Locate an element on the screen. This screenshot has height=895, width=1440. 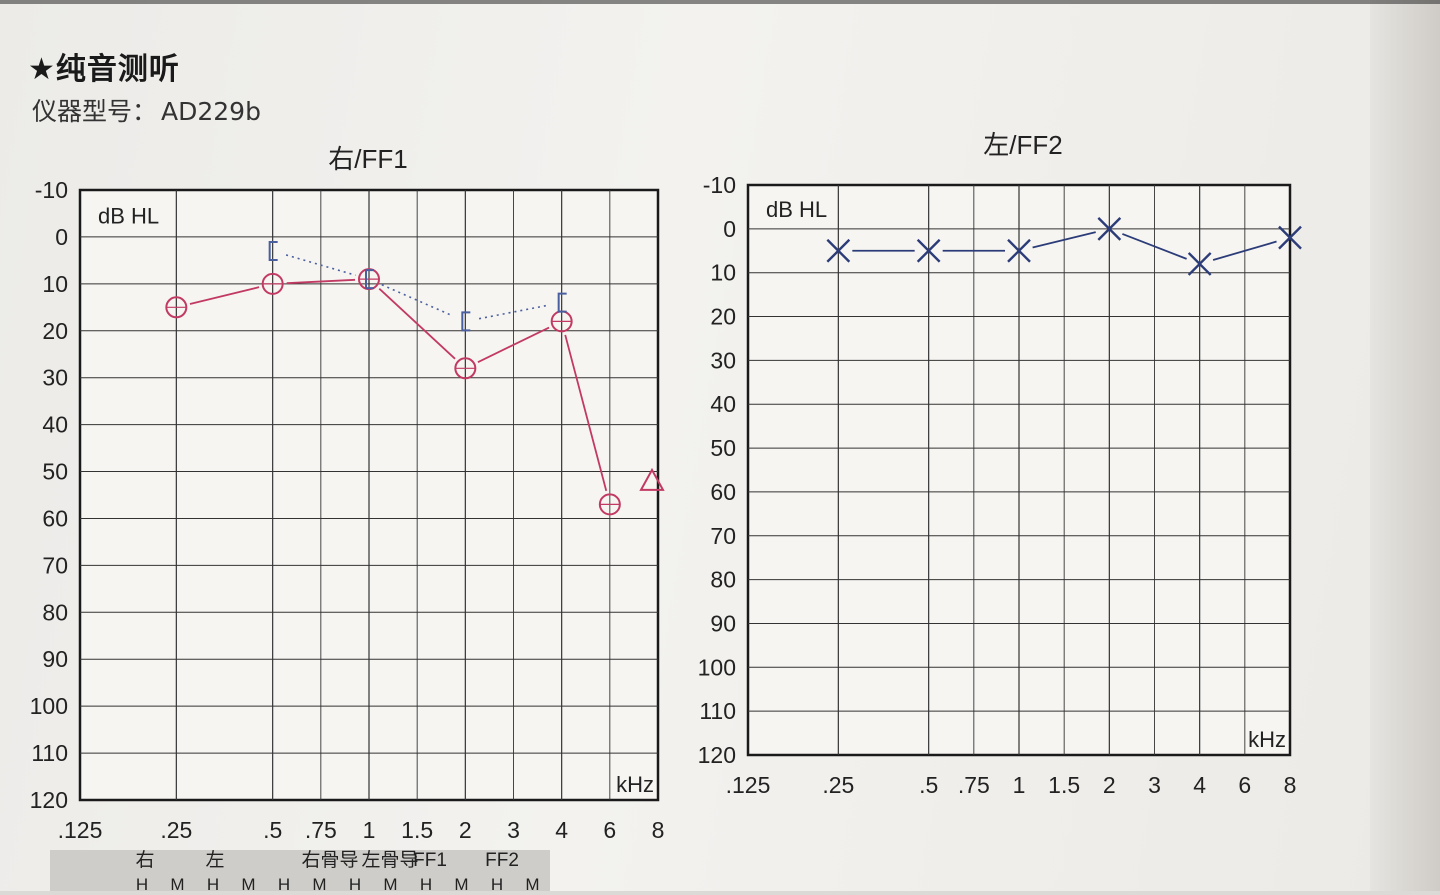
legend-strip: 右 左 右骨导 左骨导 FF1 FF2 H M H M H M H M H M H M is located at coordinates (300, 871).